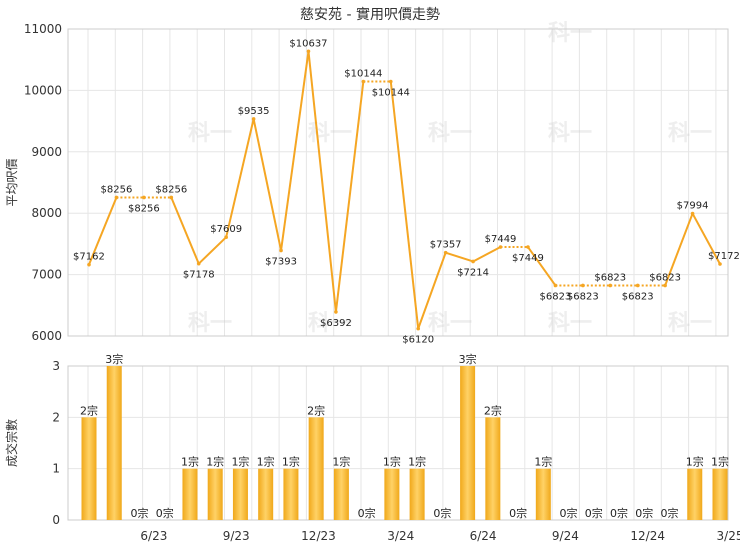  I want to click on price-data-label: $10637, so click(308, 43).